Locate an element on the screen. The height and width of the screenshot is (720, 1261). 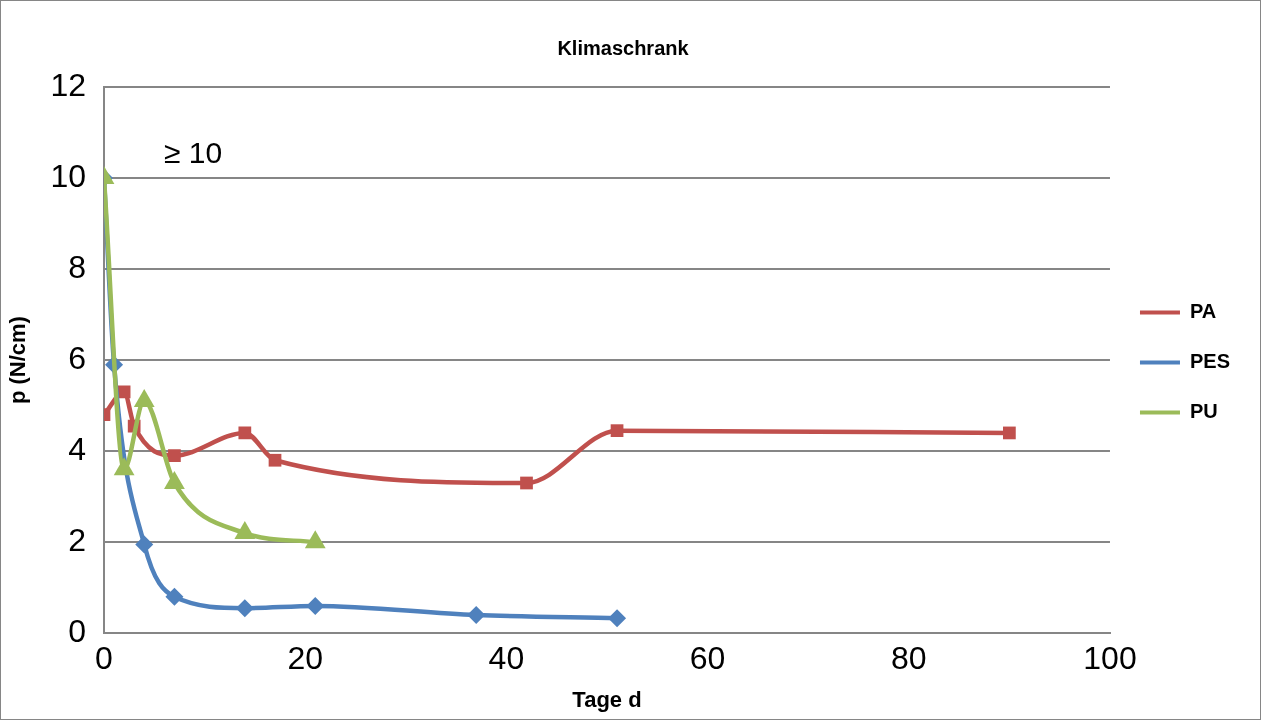
x-tick-label: 60 is located at coordinates (707, 658).